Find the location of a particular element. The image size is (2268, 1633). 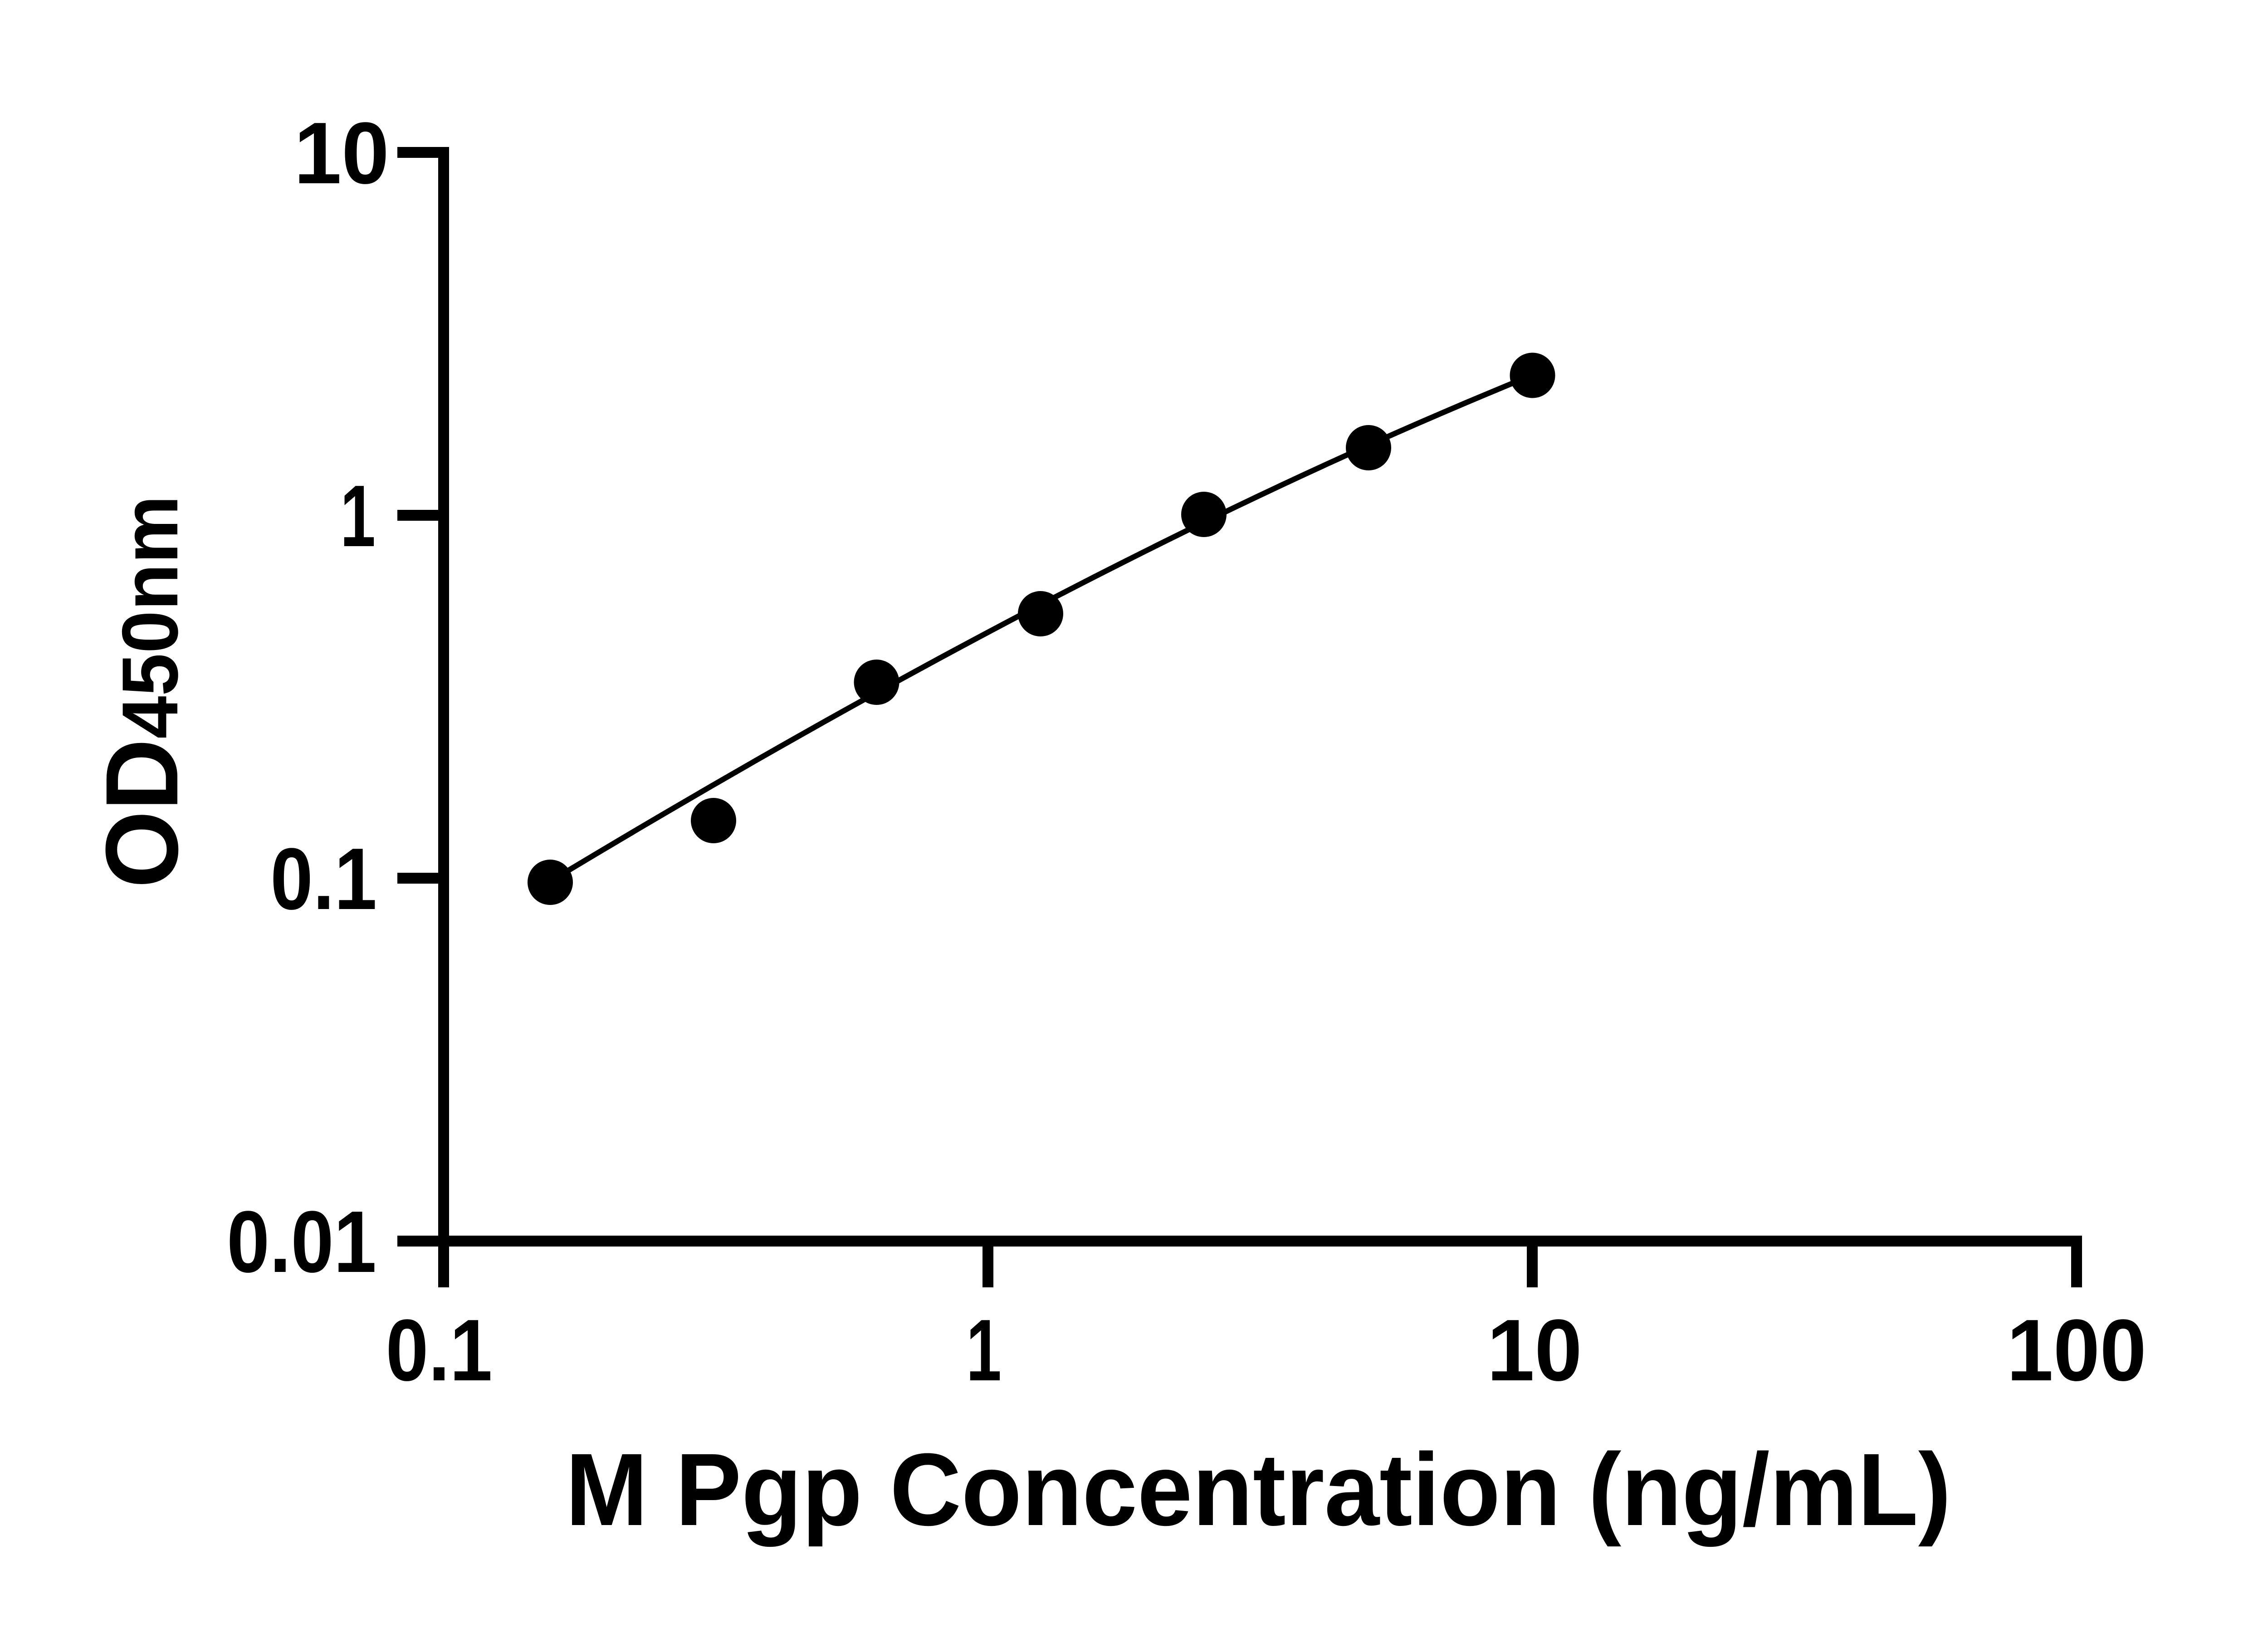

svg-text: 0.01 is located at coordinates (302, 1242).